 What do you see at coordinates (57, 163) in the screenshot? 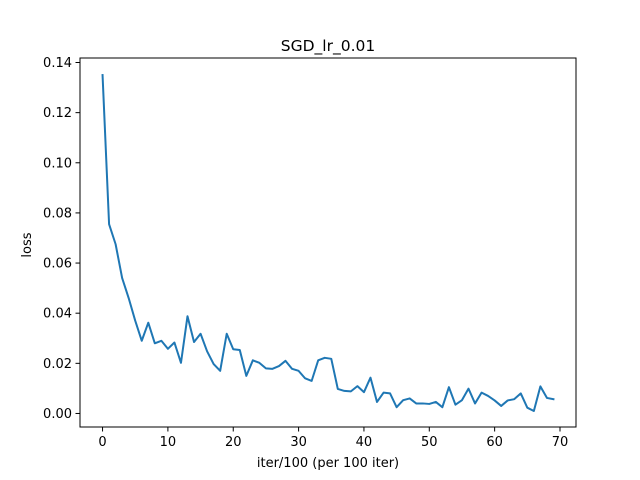
I see `y-tick-label: 0.10` at bounding box center [57, 163].